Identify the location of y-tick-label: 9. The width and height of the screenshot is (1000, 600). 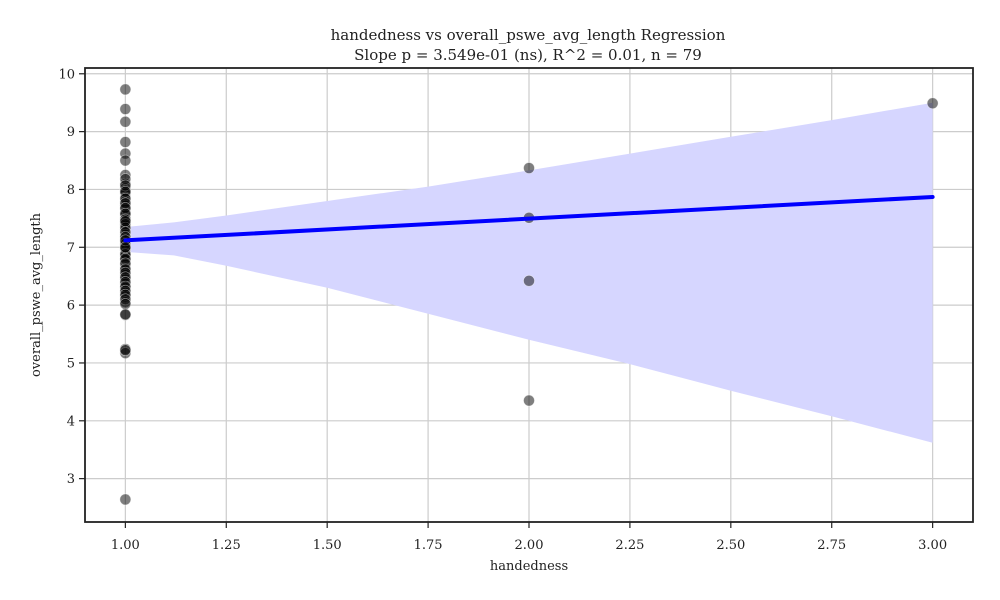
(71, 132).